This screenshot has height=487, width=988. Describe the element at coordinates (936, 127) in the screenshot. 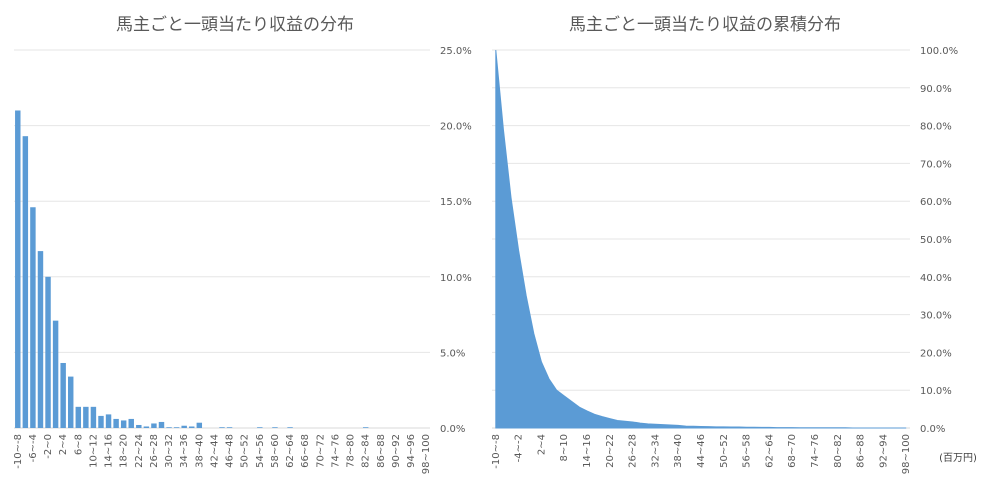

I see `y-tick-label: 80.0%` at that location.